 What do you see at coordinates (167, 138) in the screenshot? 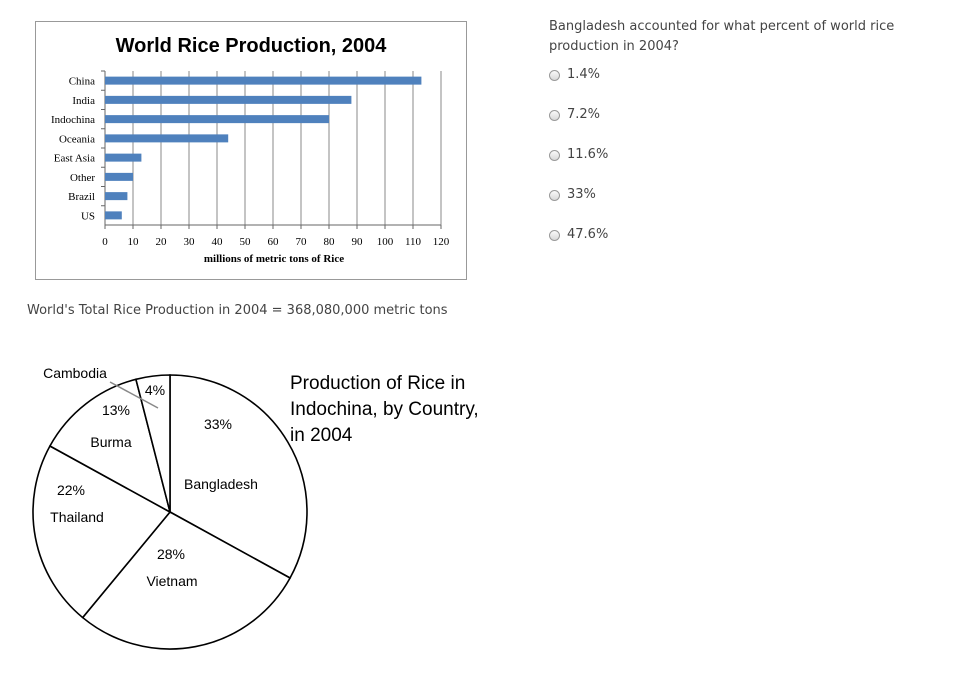
I see `bar-oceania` at bounding box center [167, 138].